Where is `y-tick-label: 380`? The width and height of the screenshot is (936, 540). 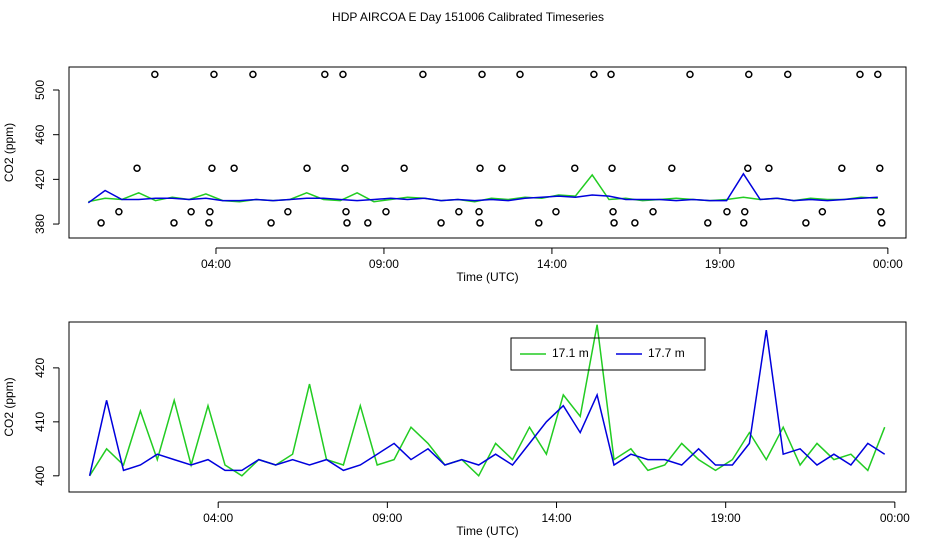
y-tick-label: 380 is located at coordinates (40, 224).